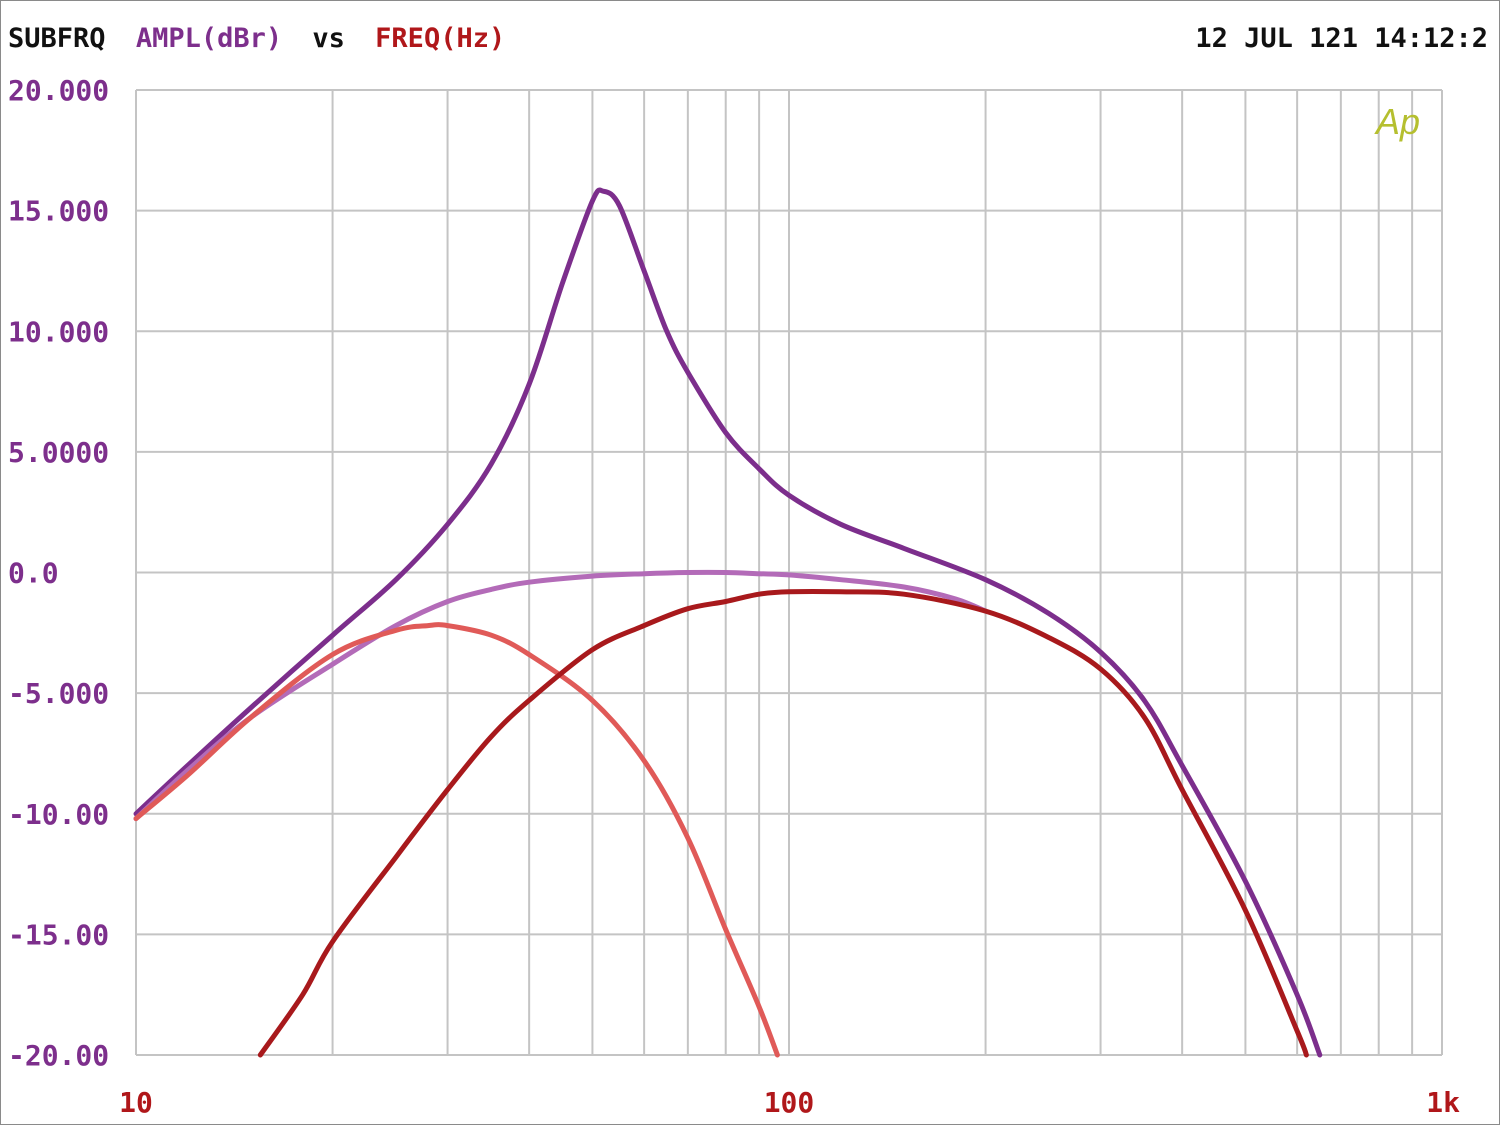  What do you see at coordinates (58, 1055) in the screenshot?
I see `y-tick-label: -20.00` at bounding box center [58, 1055].